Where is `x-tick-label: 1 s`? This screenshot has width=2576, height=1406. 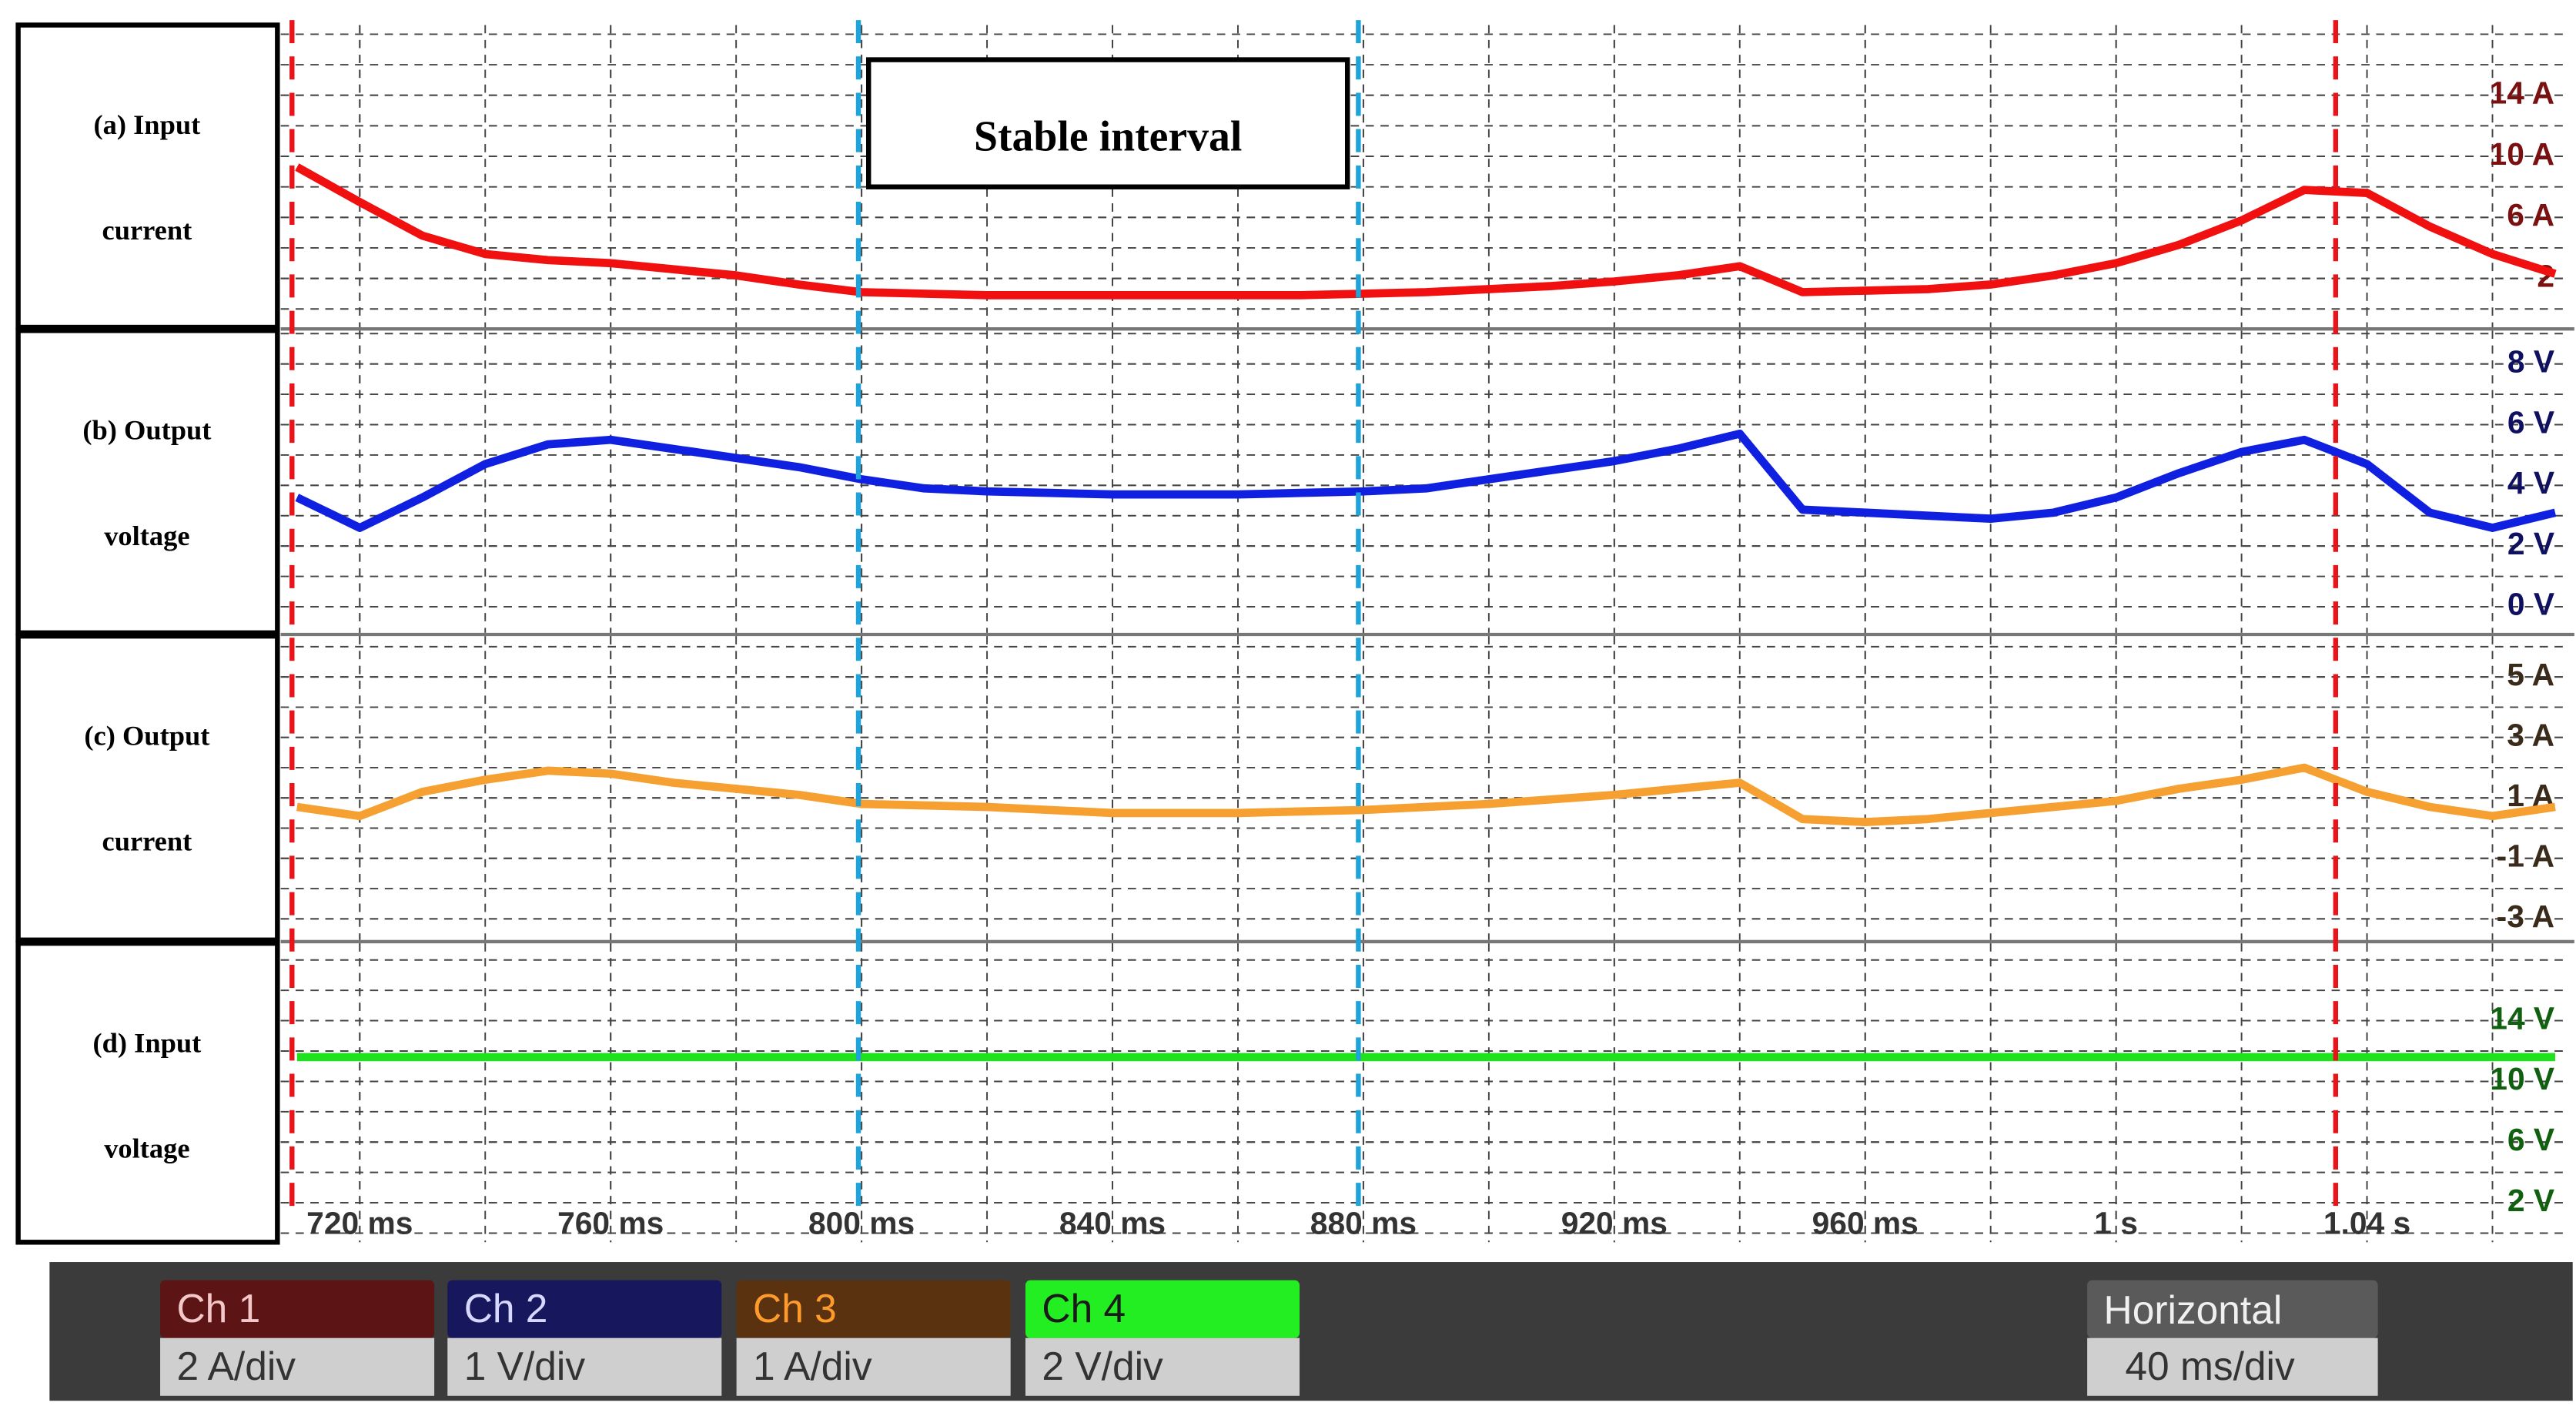 x-tick-label: 1 s is located at coordinates (2116, 1223).